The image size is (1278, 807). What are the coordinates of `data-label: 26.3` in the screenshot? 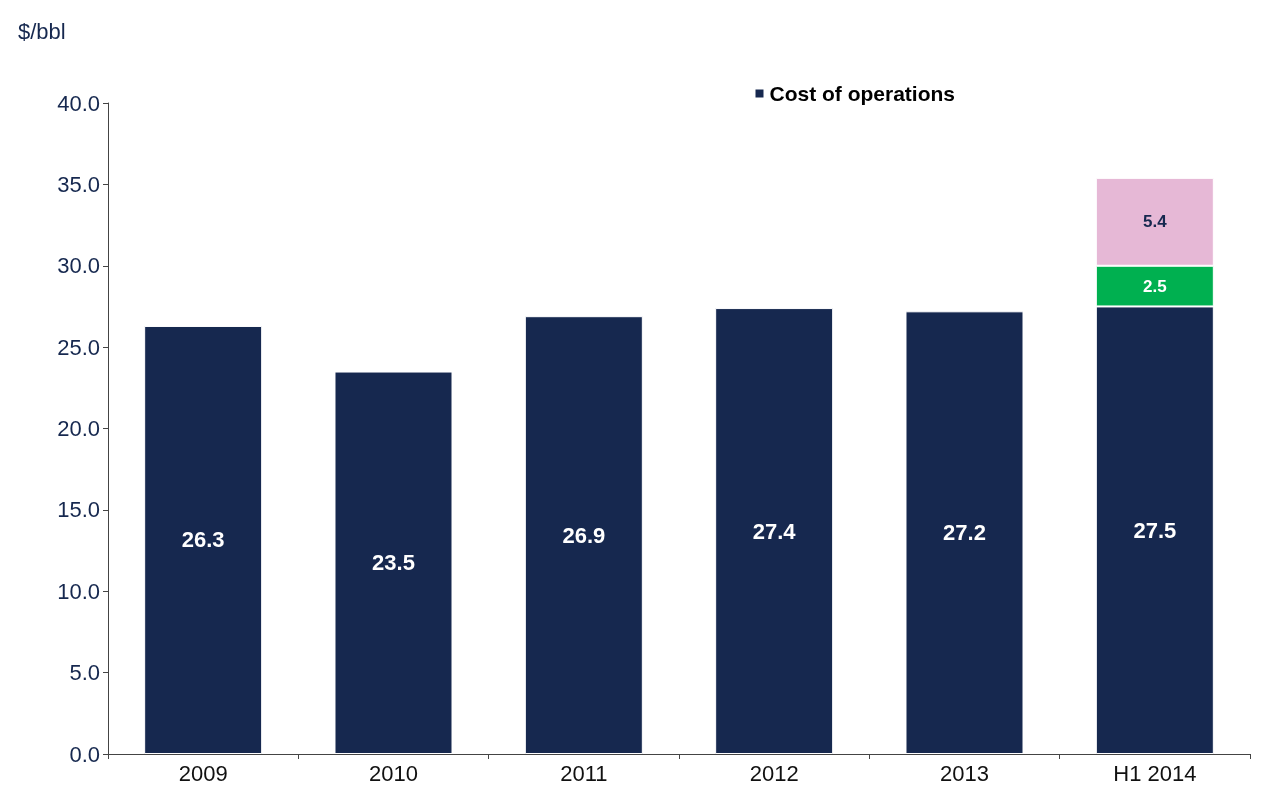 It's located at (203, 540).